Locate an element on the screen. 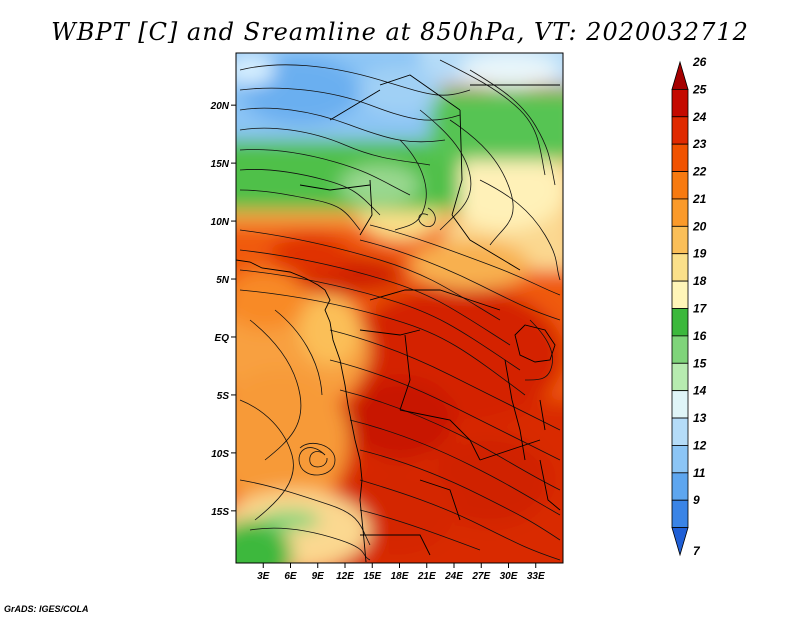  colorbar-label: 7 is located at coordinates (697, 551).